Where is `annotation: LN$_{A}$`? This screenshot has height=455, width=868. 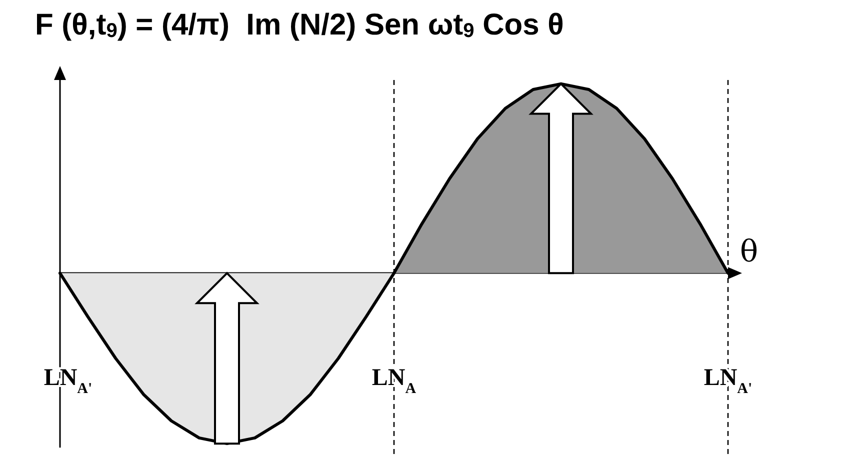
annotation: LN$_{A}$ is located at coordinates (394, 381).